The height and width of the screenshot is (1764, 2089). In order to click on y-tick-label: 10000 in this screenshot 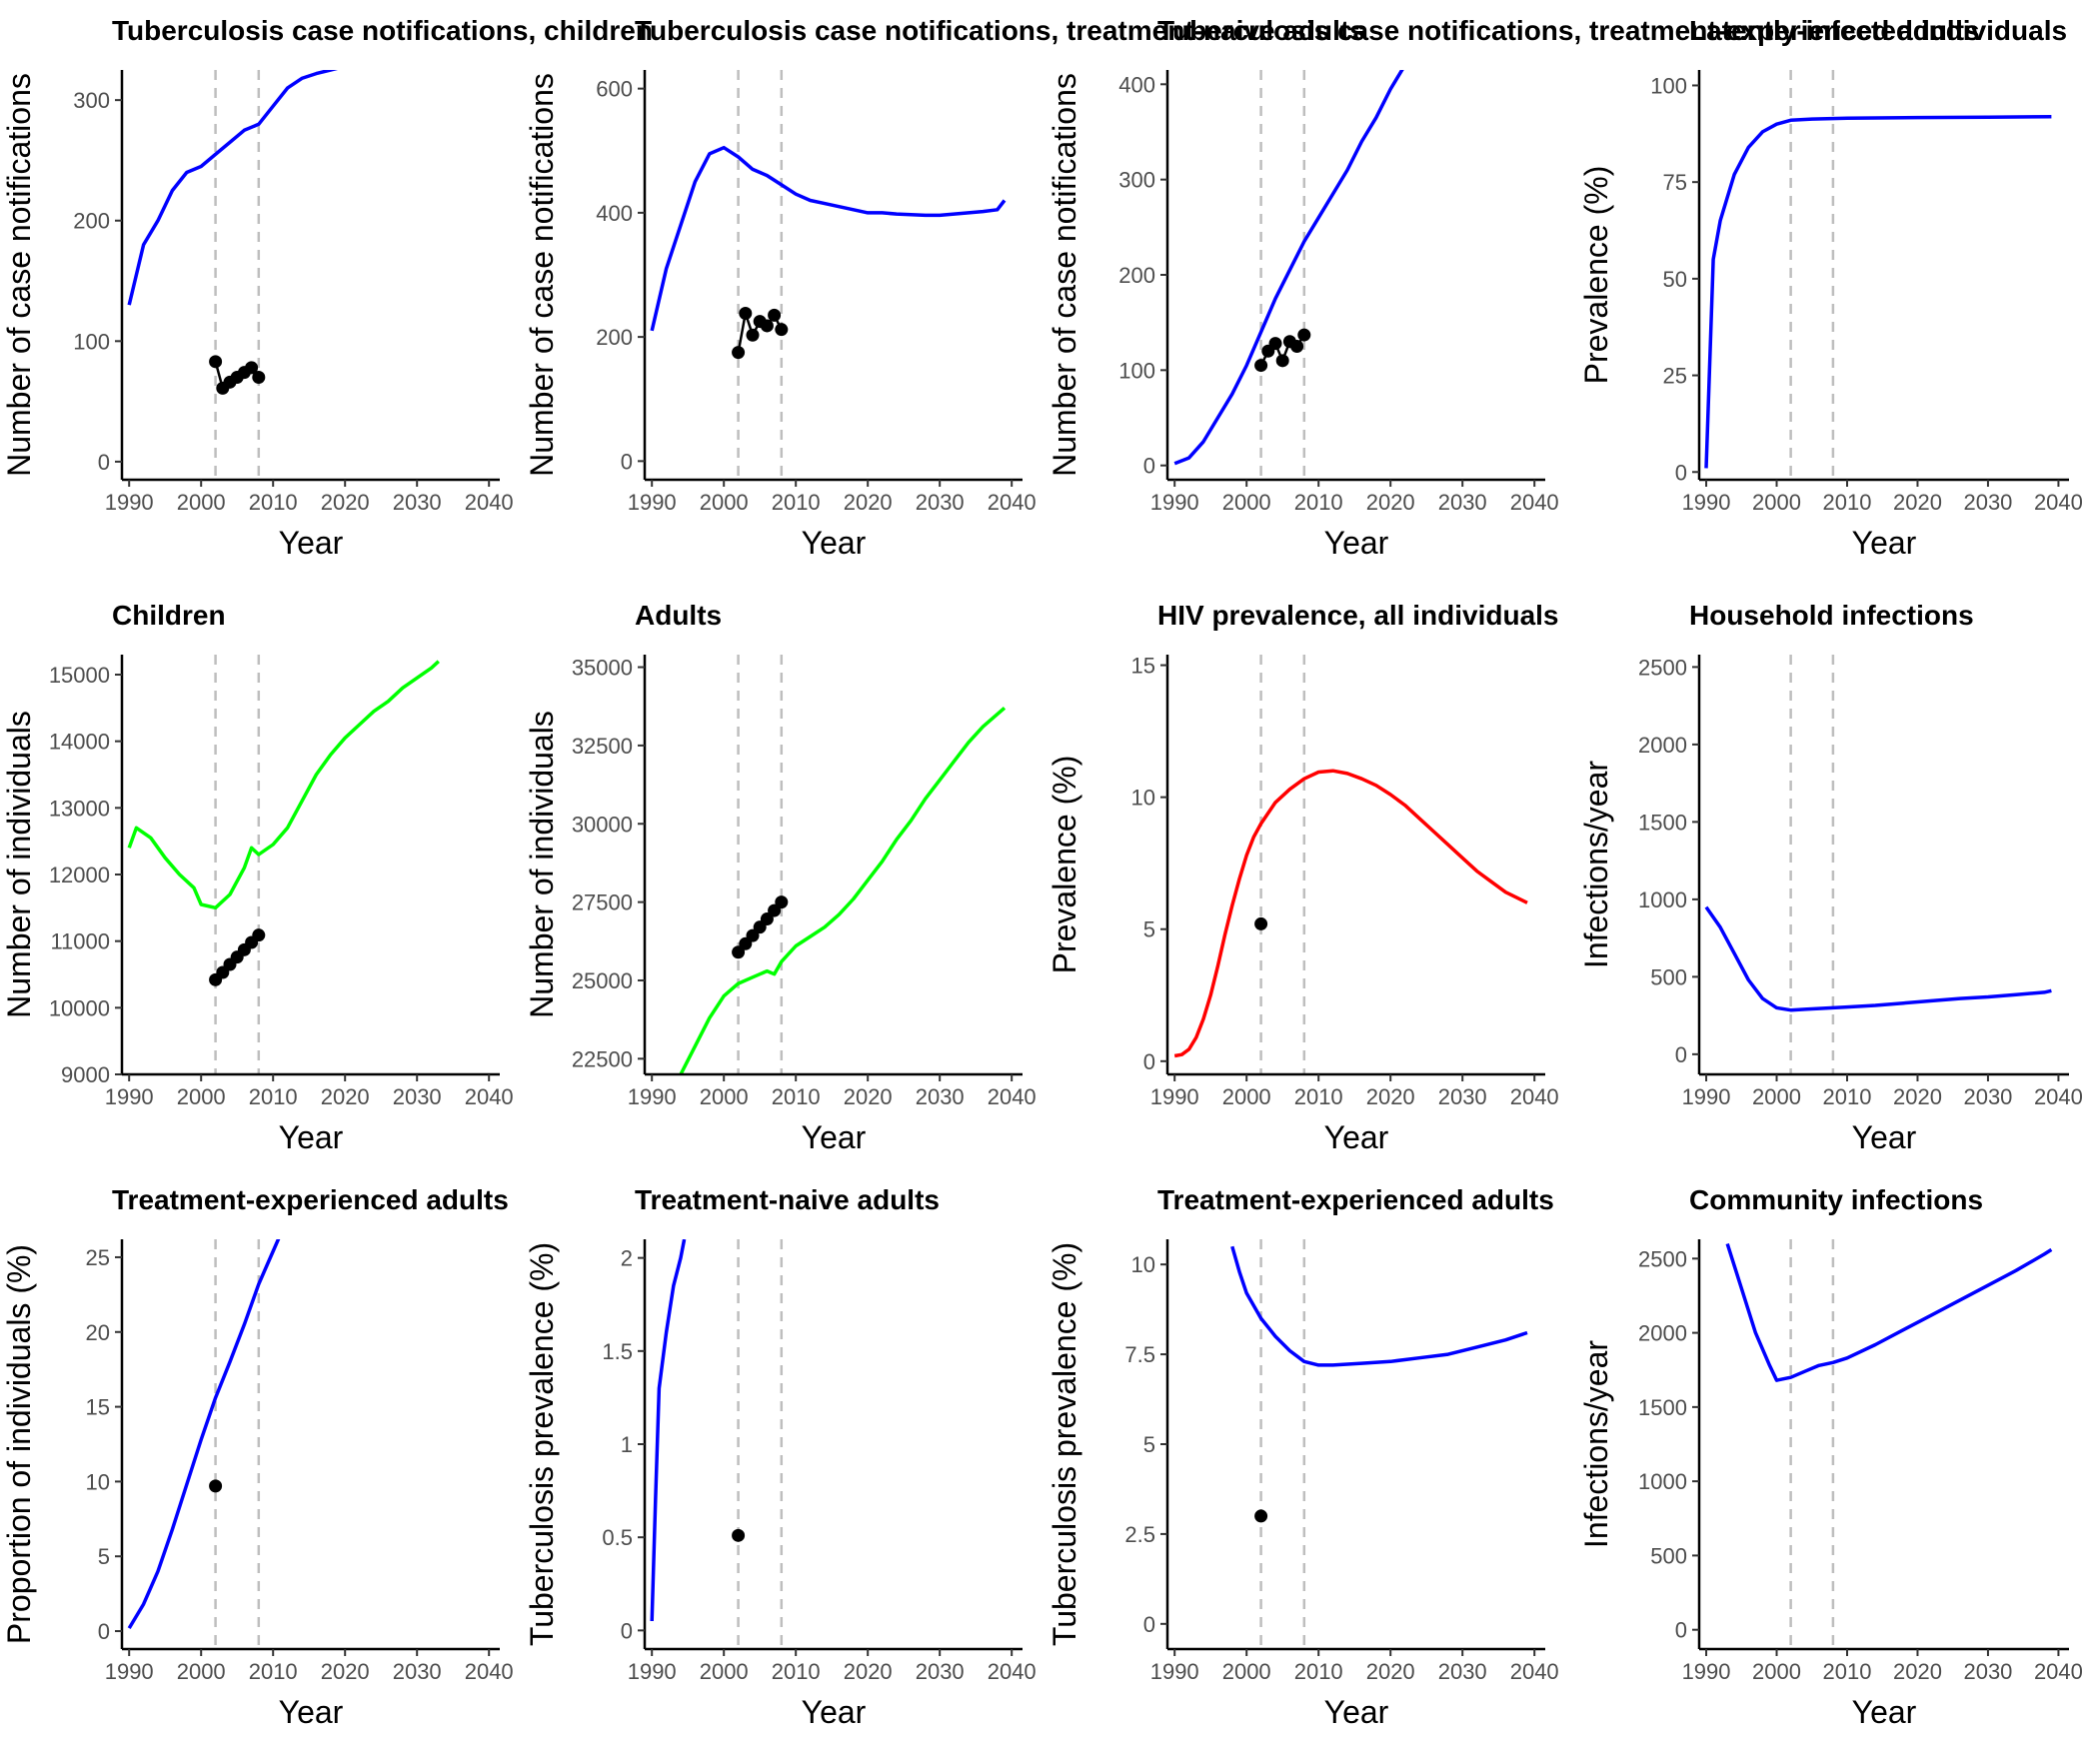, I will do `click(80, 1008)`.